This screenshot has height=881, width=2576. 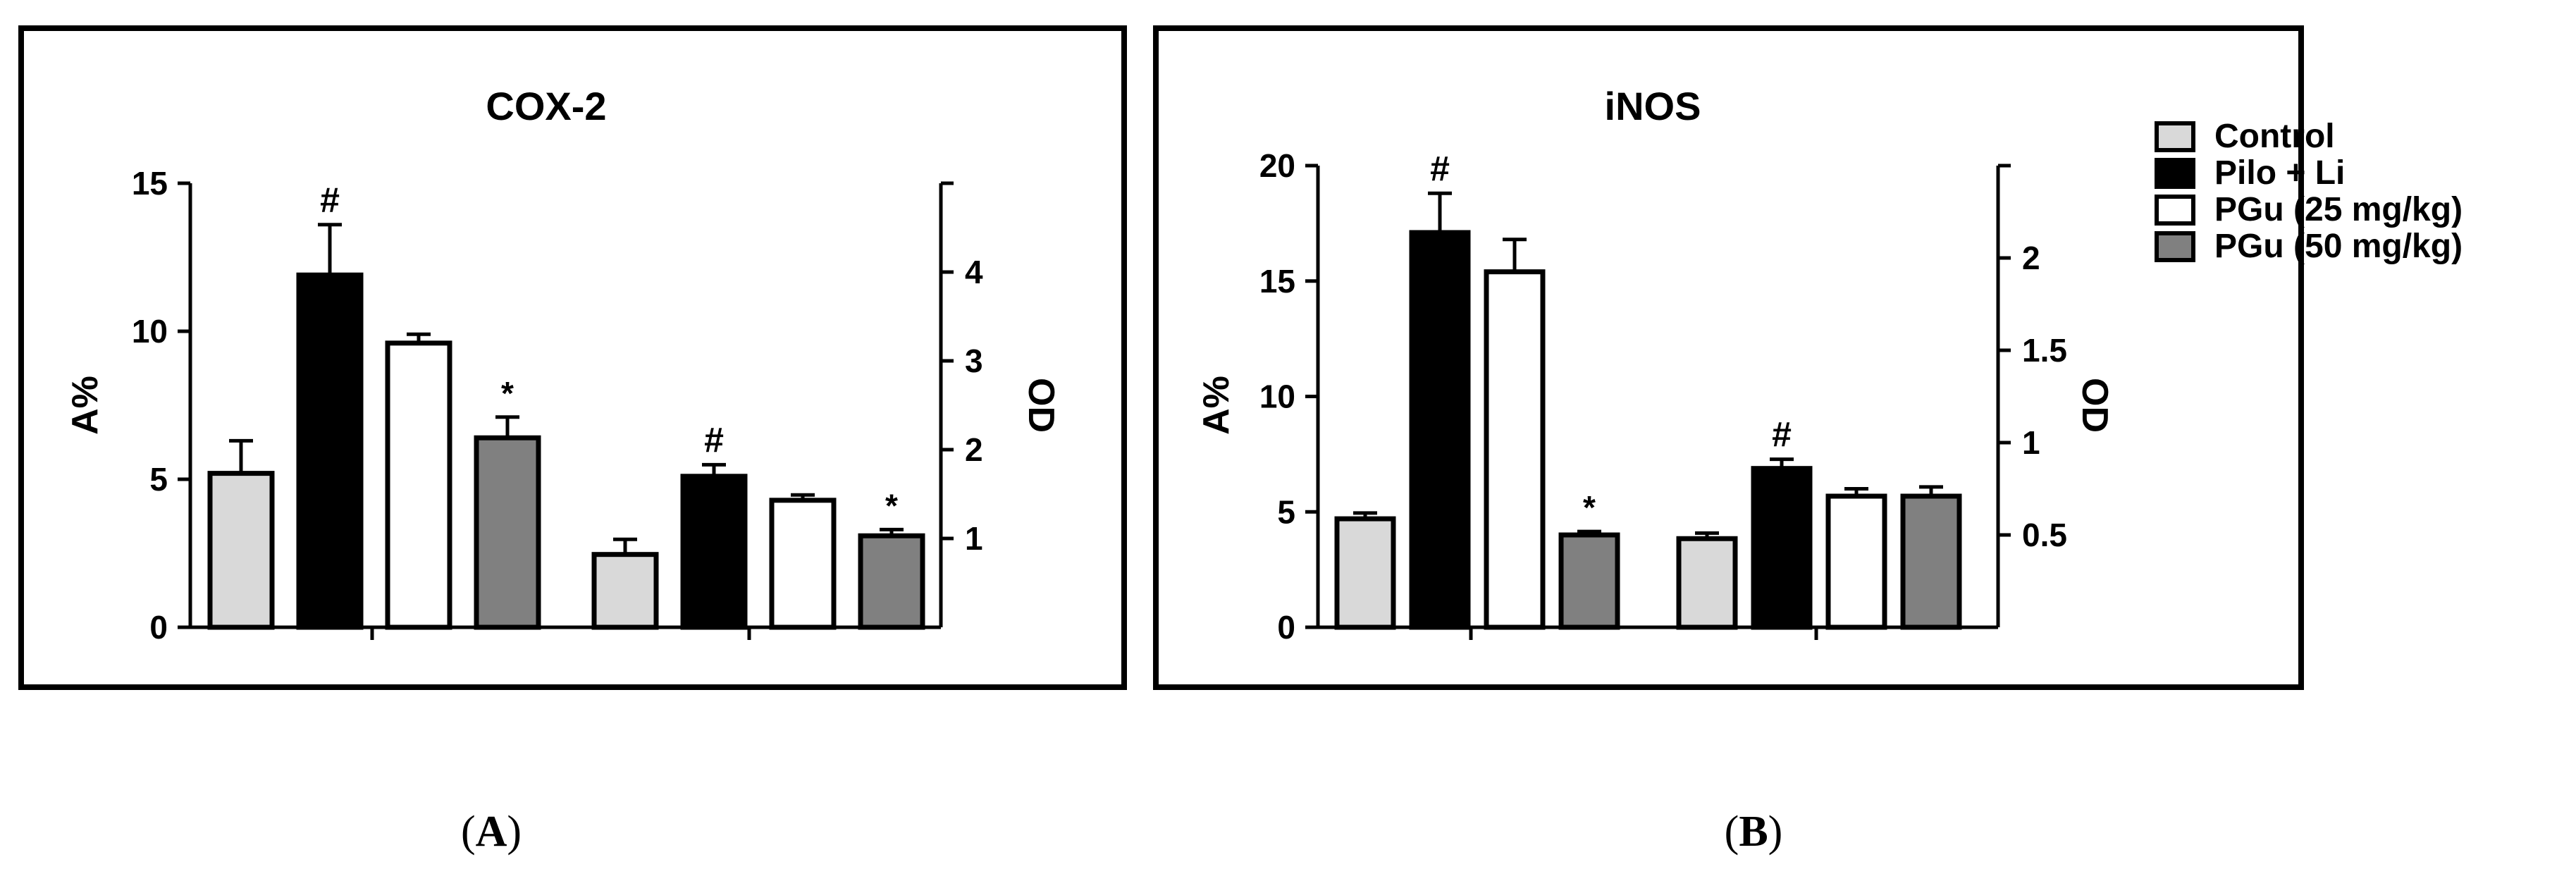 I want to click on panel-a-group1-bar-pgu-50-mg-kg-significance-mark: *, so click(x=508, y=393).